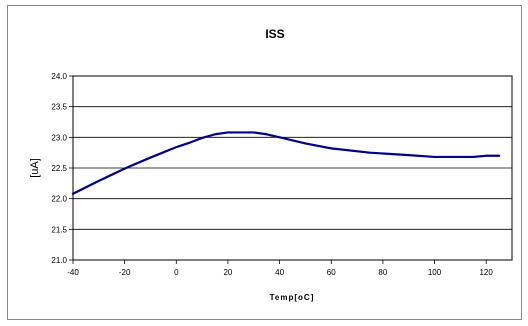 This screenshot has width=528, height=326. Describe the element at coordinates (227, 272) in the screenshot. I see `x-tick-label: 20` at that location.